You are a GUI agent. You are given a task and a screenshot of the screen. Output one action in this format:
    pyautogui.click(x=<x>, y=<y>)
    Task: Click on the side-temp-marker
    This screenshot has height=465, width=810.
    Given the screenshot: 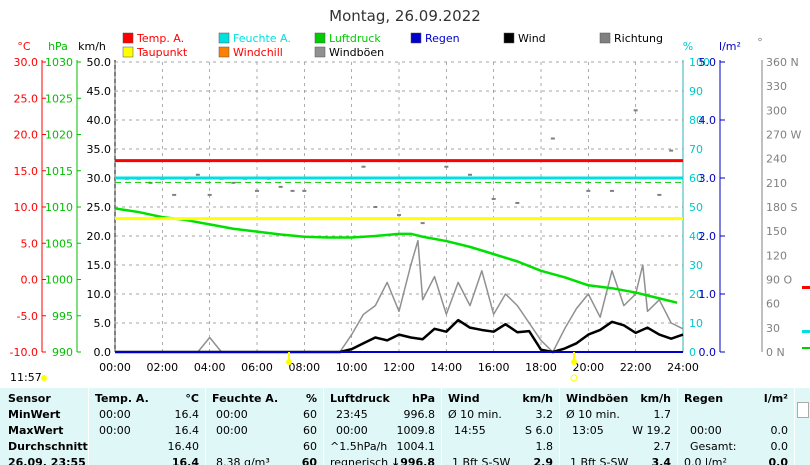 What is the action you would take?
    pyautogui.click(x=806, y=287)
    